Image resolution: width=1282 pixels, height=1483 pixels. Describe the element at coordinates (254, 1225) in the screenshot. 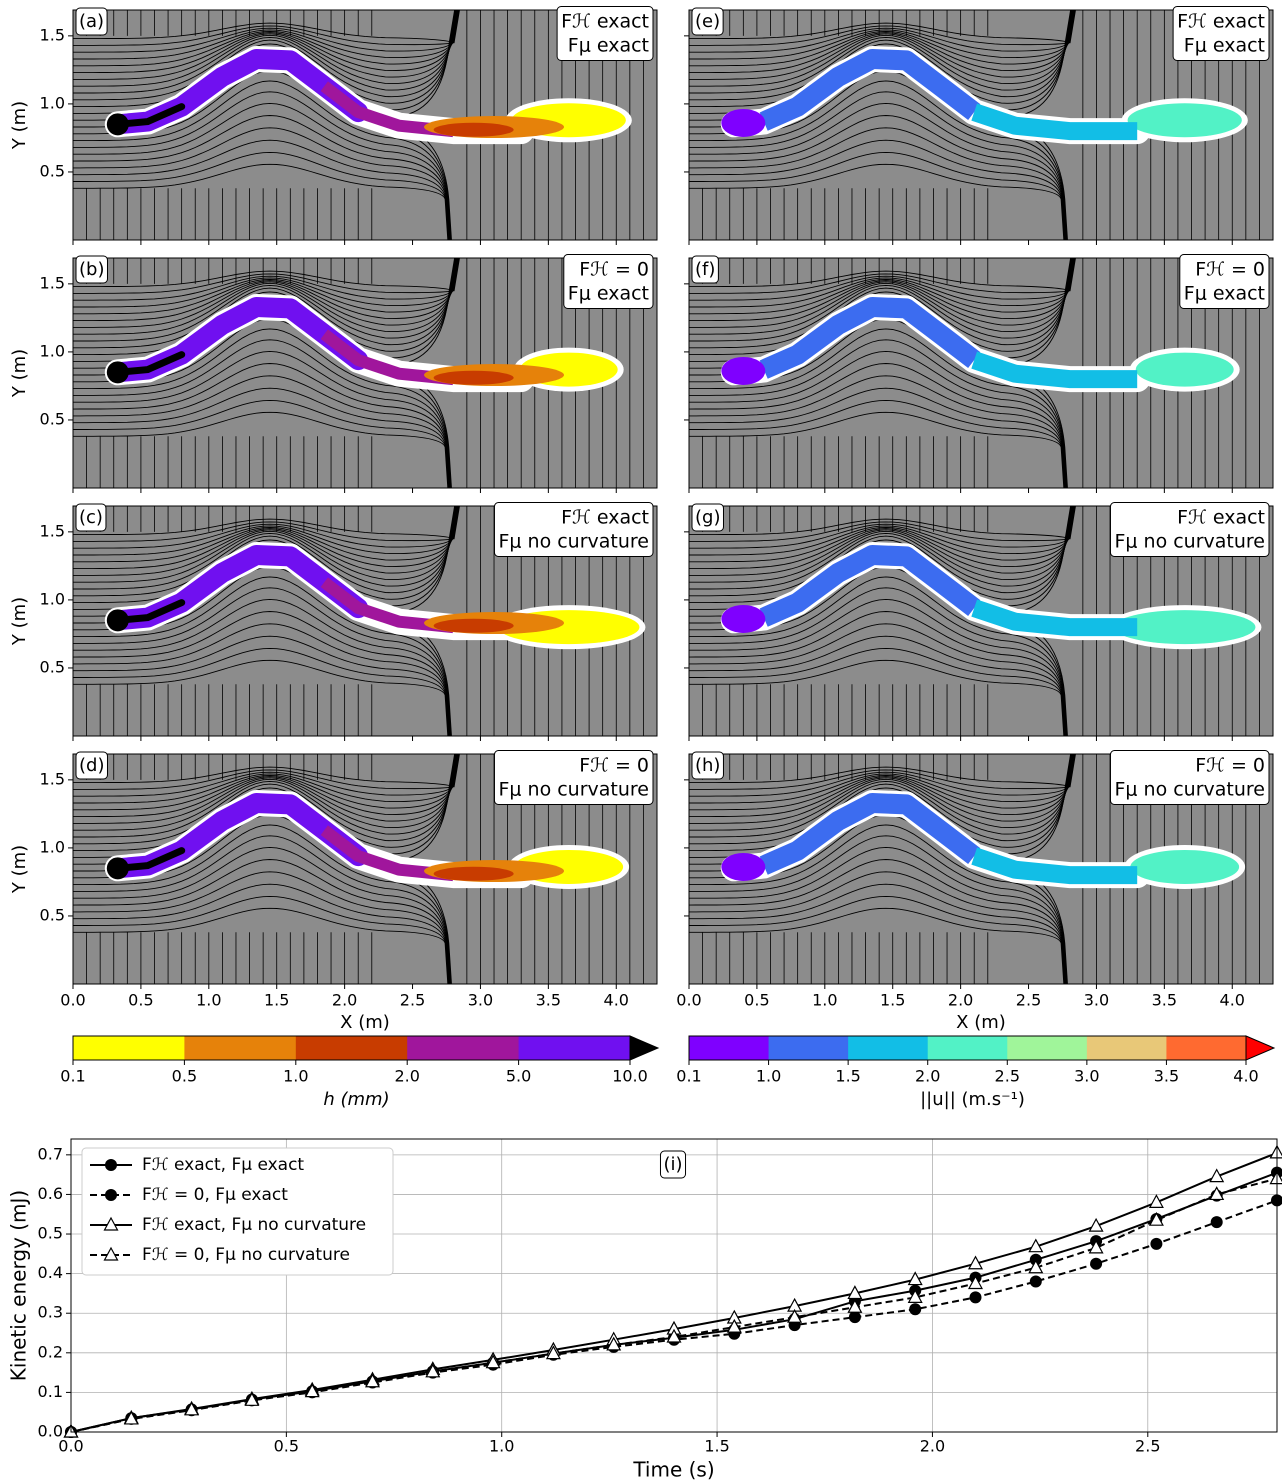

I see `legend-label: Fℋ exact, Fμ no curvature` at that location.